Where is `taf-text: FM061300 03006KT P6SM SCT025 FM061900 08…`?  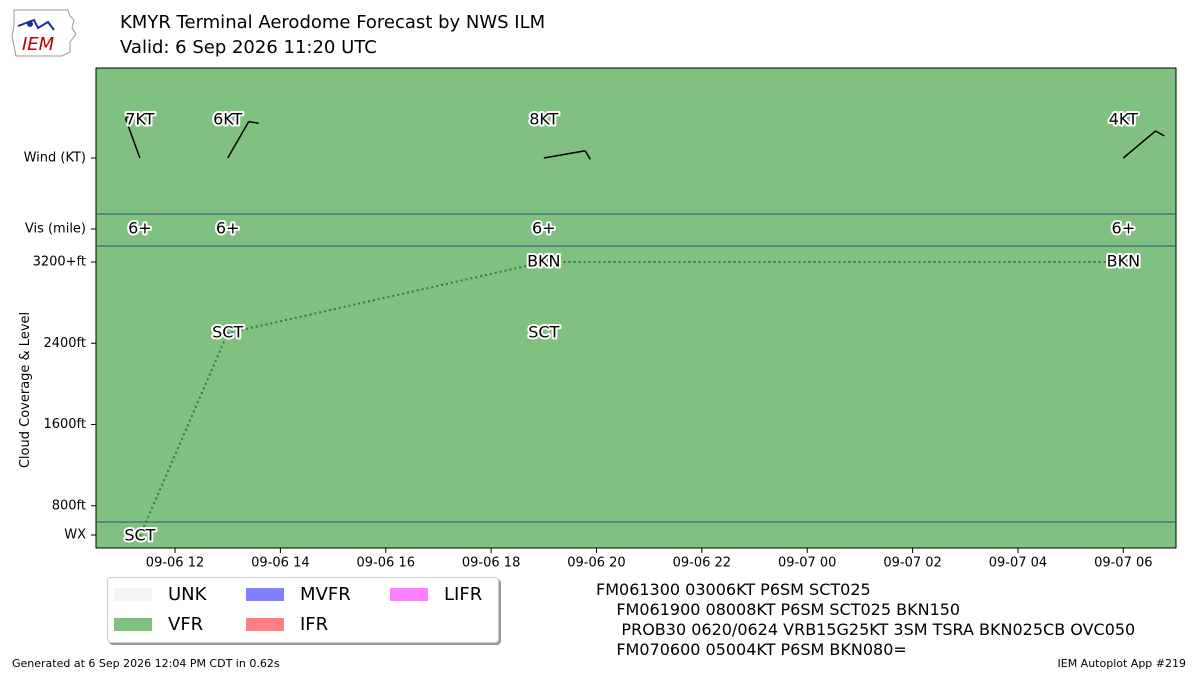
taf-text: FM061300 03006KT P6SM SCT025 FM061900 08… is located at coordinates (865, 620).